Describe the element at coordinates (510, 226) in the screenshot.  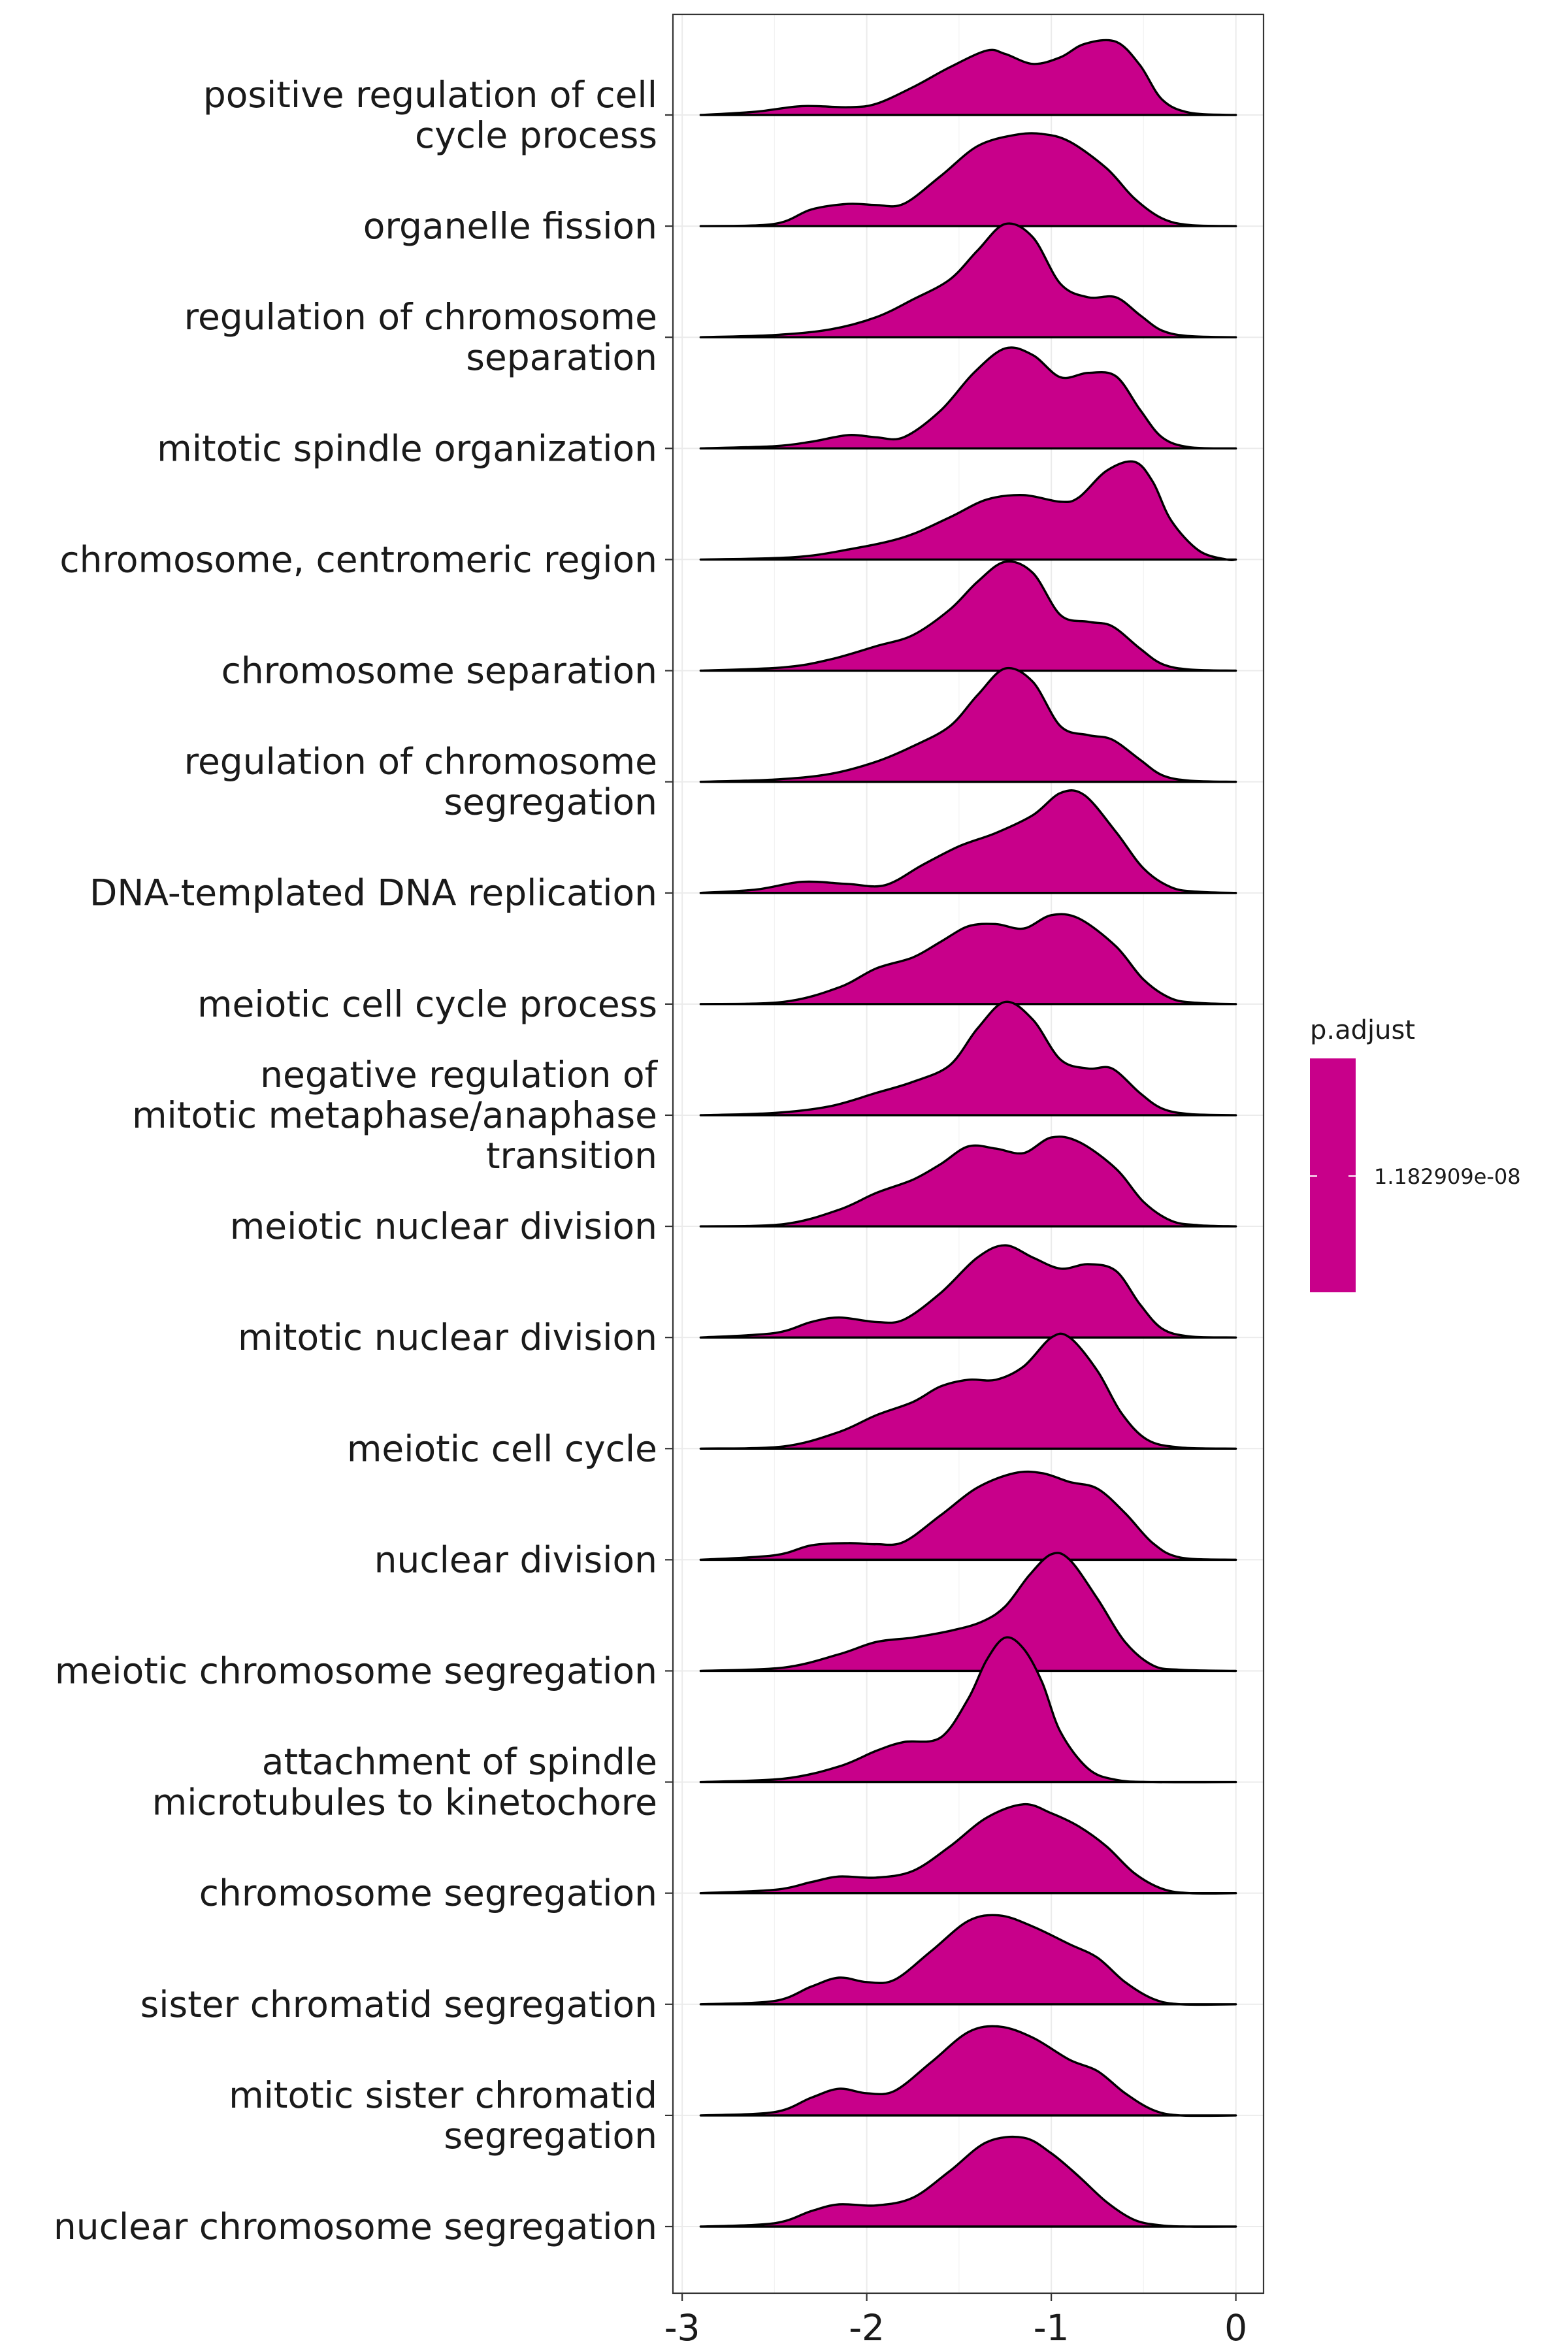
I see `y-tick-label: organelle fission` at that location.